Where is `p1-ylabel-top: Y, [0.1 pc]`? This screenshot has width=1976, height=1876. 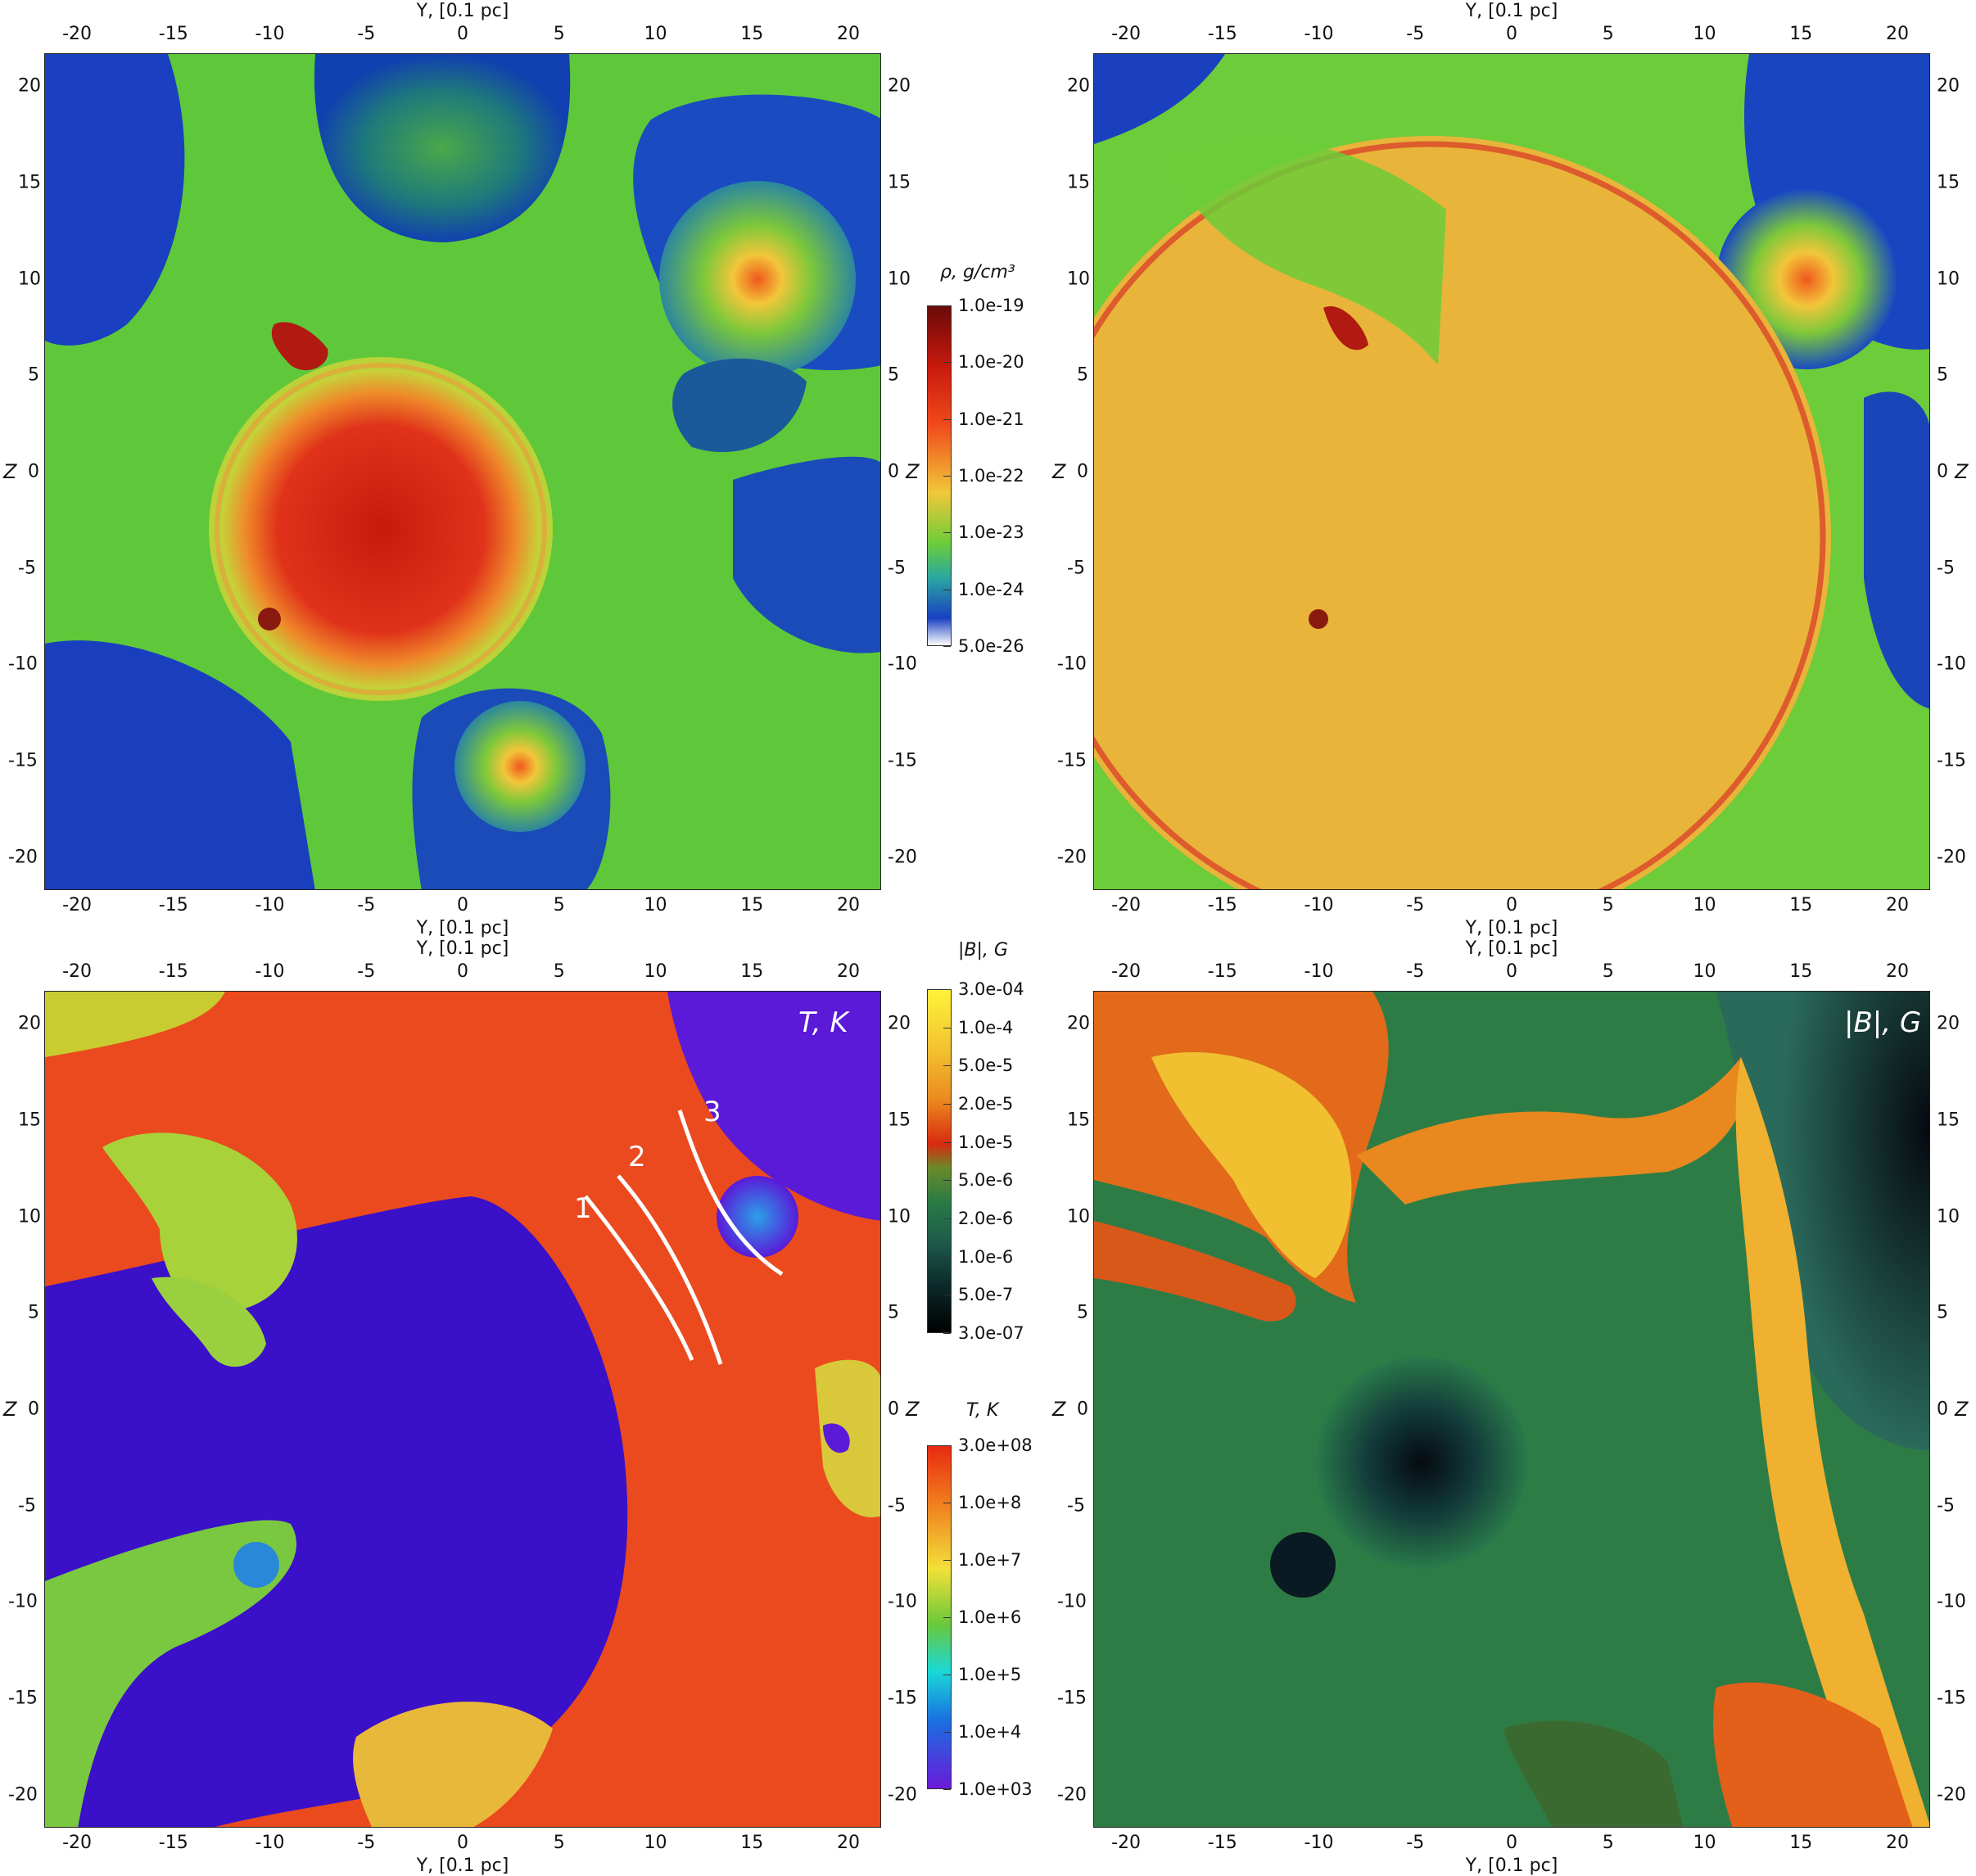
p1-ylabel-top: Y, [0.1 pc] is located at coordinates (463, 11).